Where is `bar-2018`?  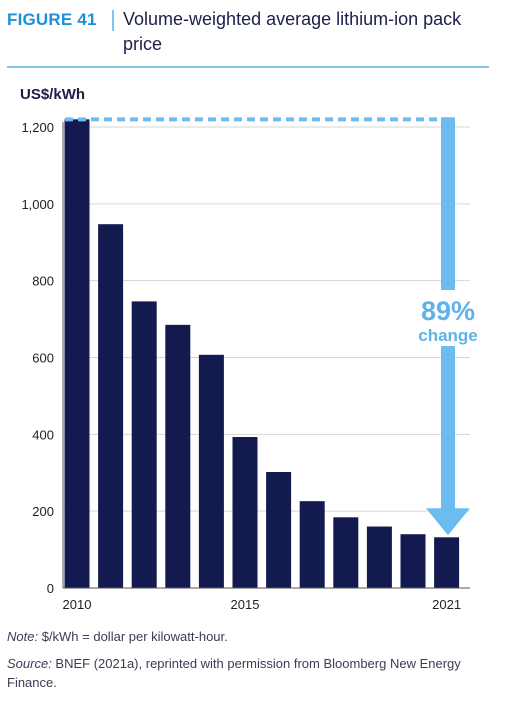
bar-2018 is located at coordinates (346, 552).